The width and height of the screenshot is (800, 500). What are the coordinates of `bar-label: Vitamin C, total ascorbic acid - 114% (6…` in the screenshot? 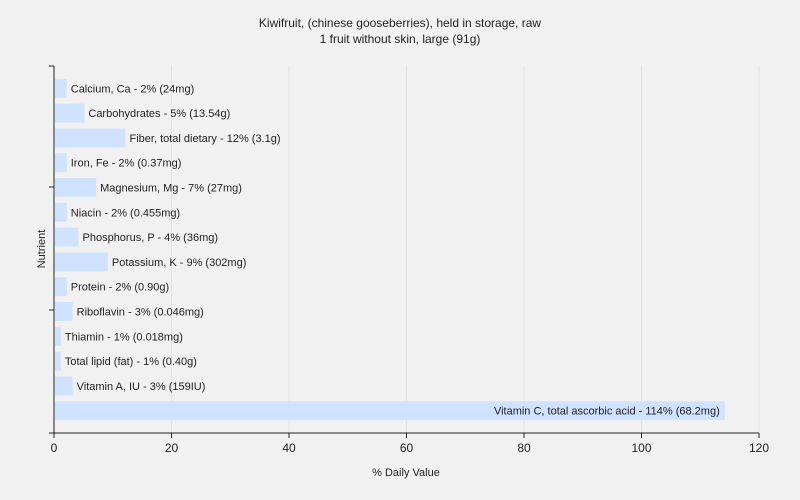 It's located at (607, 412).